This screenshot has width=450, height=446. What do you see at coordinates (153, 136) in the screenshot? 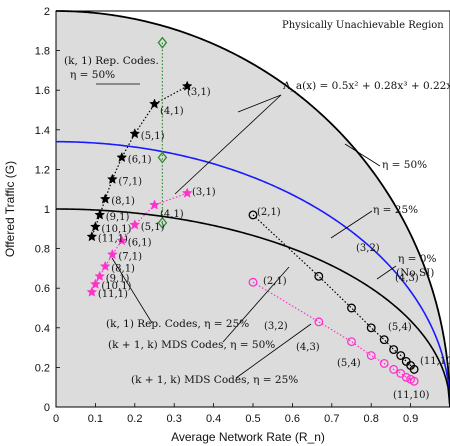
I see `label-rep50-point: (5,1)` at bounding box center [153, 136].